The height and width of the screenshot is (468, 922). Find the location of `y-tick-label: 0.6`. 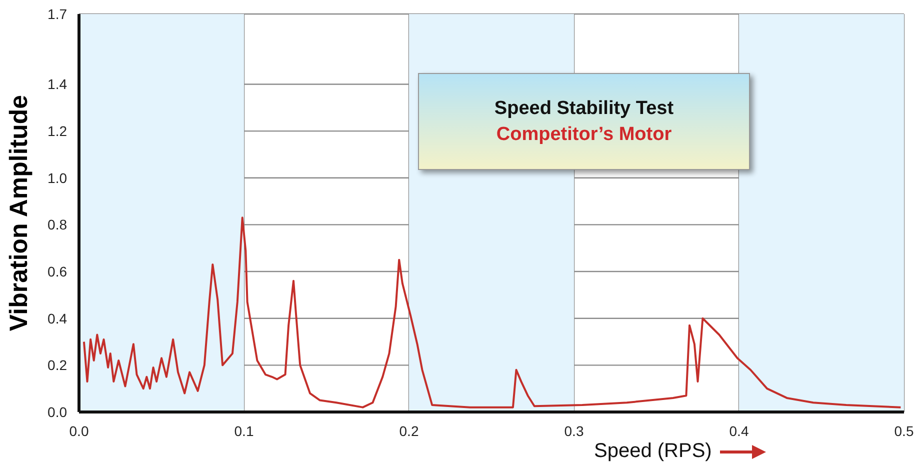

y-tick-label: 0.6 is located at coordinates (58, 272).